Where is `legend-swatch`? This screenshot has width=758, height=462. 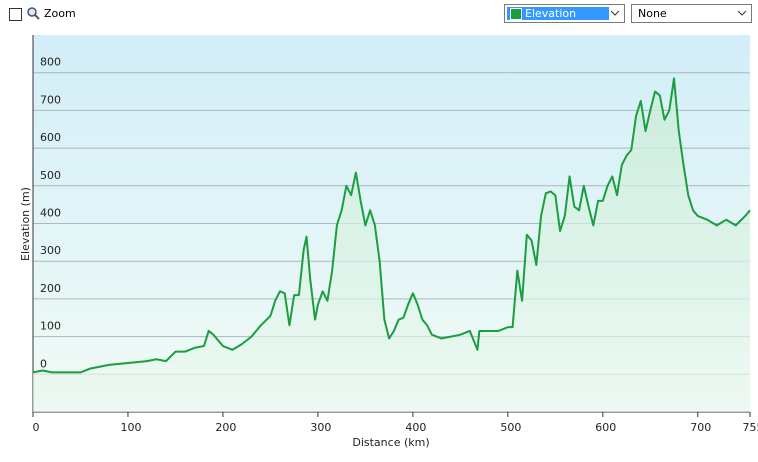 legend-swatch is located at coordinates (516, 14).